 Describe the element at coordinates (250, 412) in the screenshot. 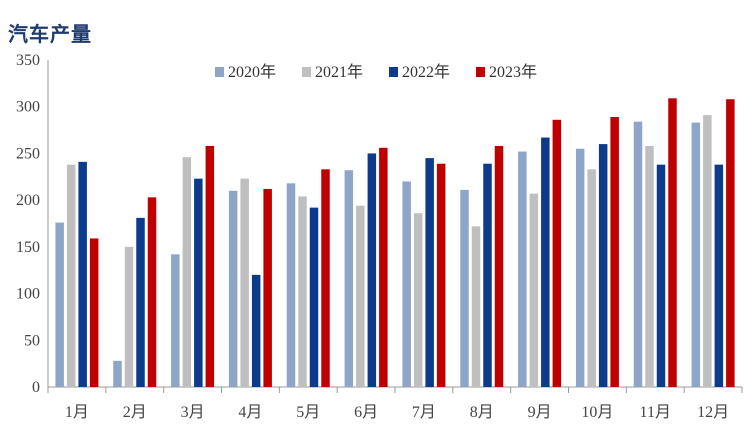

I see `x-tick-label: 4月` at that location.